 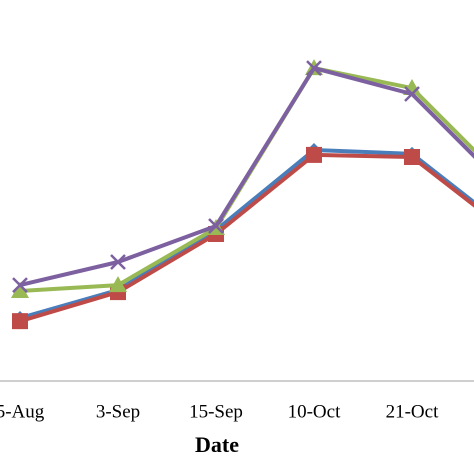 I want to click on x-tick-label: 5-Aug, so click(x=22, y=411).